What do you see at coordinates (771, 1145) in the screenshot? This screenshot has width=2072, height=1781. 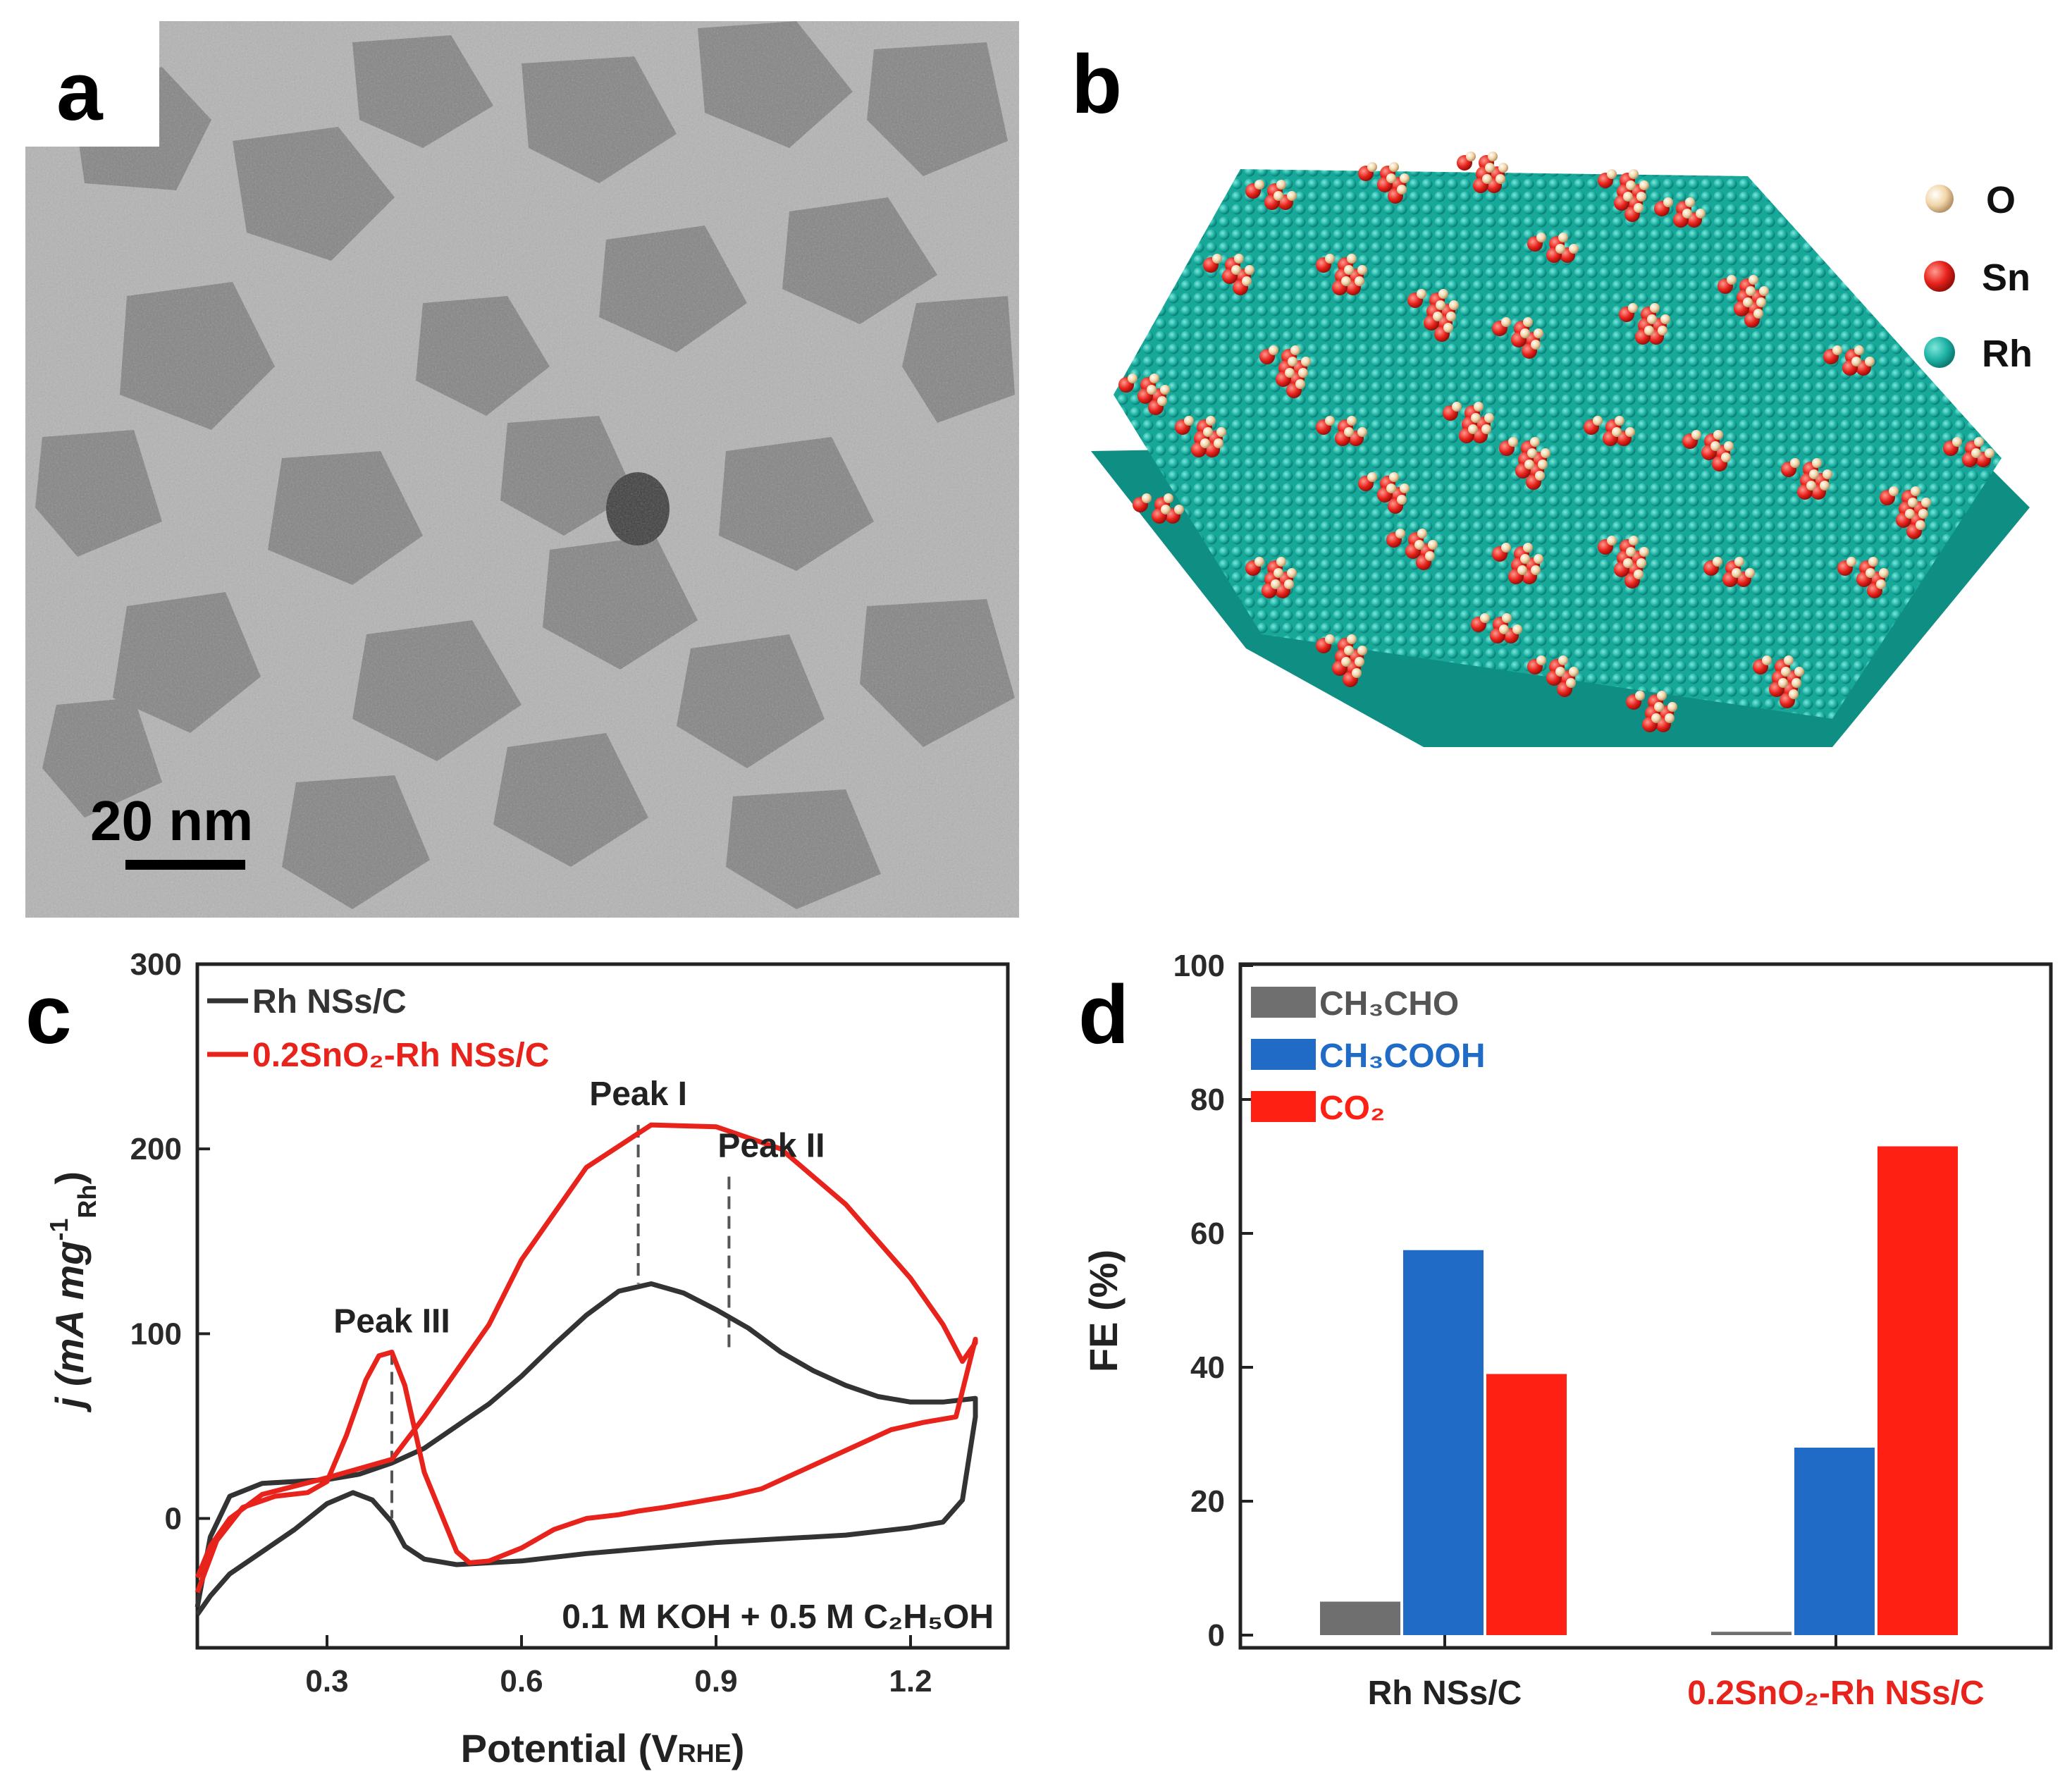 I see `peak-label: Peak II` at bounding box center [771, 1145].